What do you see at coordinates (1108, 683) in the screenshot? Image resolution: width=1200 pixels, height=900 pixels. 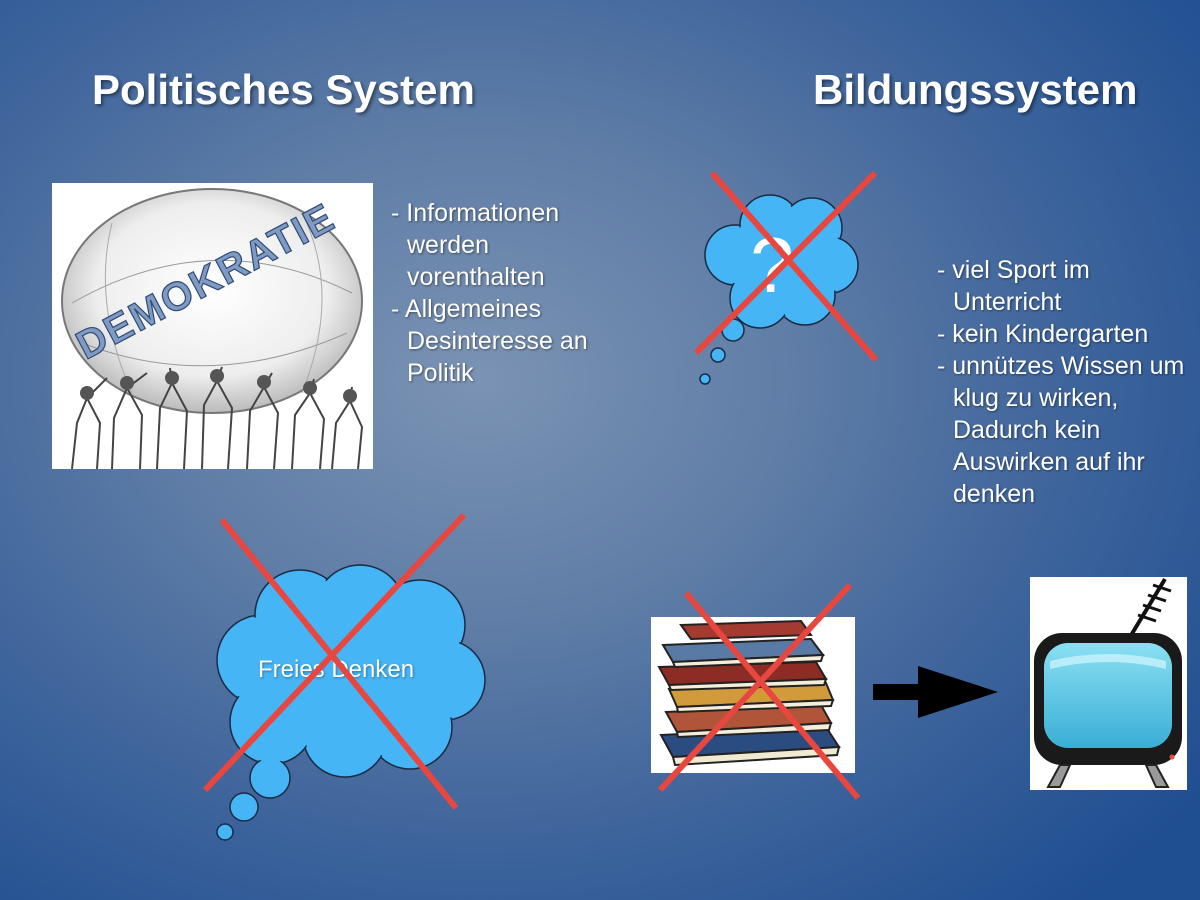 I see `tv-icon` at bounding box center [1108, 683].